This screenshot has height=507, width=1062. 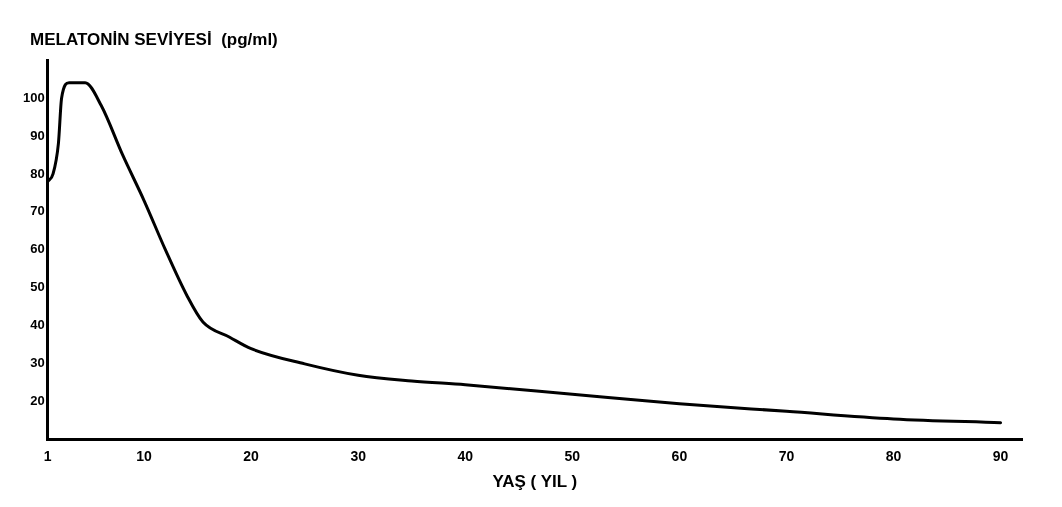 I want to click on x-tick-label: 40, so click(x=465, y=456).